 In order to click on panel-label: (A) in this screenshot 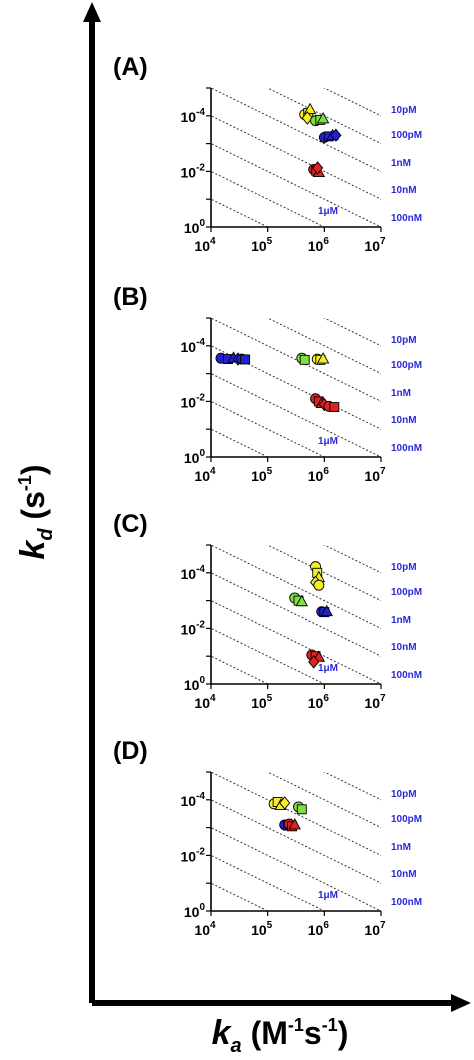, I will do `click(130, 67)`.